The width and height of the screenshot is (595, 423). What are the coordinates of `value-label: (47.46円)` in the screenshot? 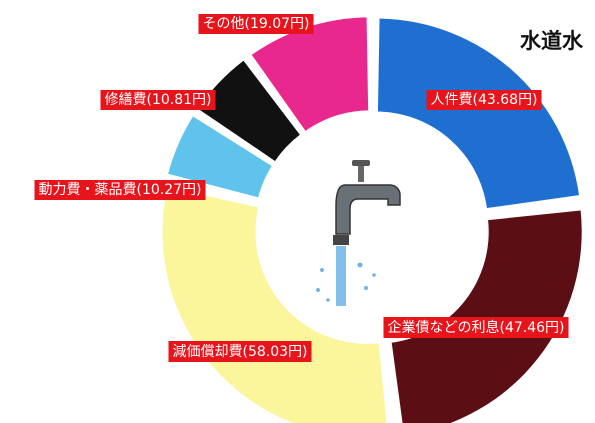 It's located at (531, 328).